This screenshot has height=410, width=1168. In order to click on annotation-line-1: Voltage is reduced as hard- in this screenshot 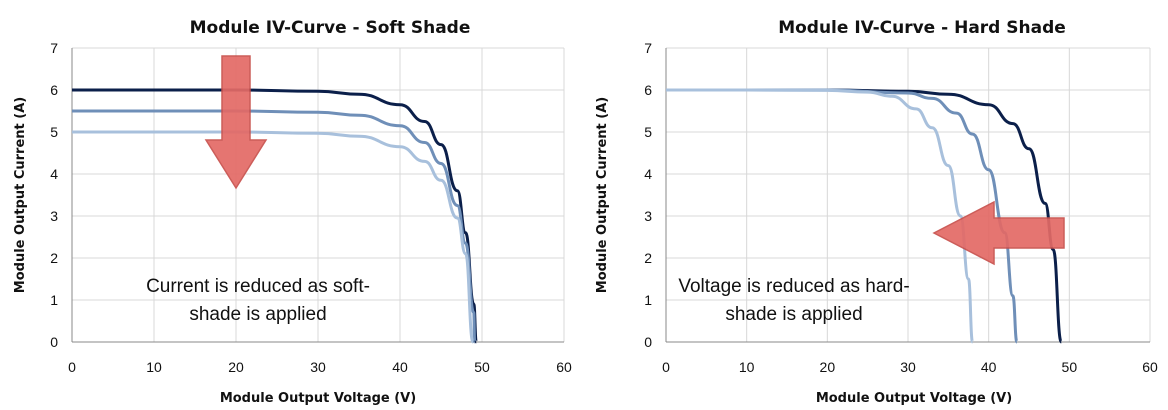, I will do `click(793, 286)`.